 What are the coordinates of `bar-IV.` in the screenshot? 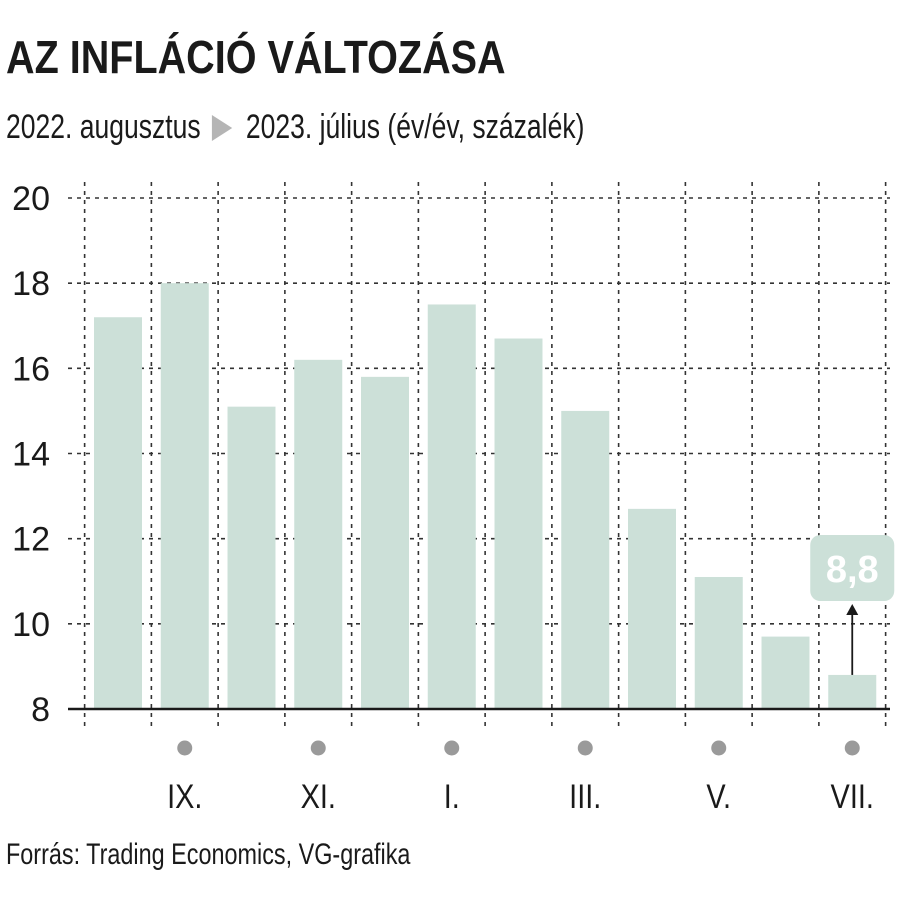 It's located at (652, 608).